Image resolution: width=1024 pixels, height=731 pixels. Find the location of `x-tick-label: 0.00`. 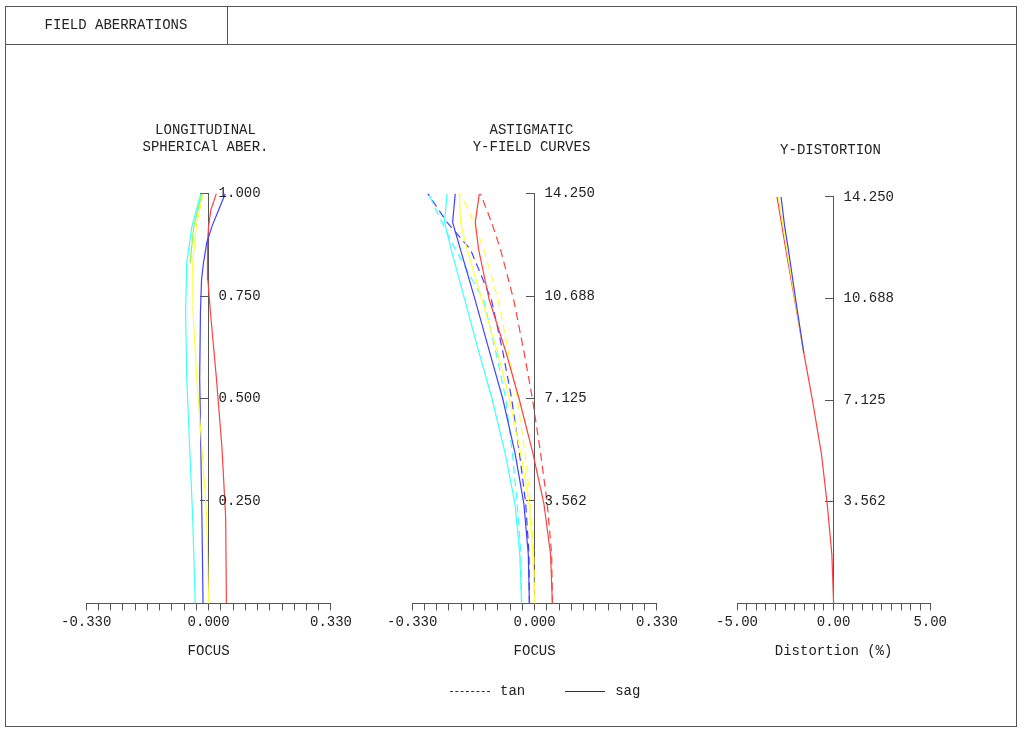

x-tick-label: 0.00 is located at coordinates (833, 621).